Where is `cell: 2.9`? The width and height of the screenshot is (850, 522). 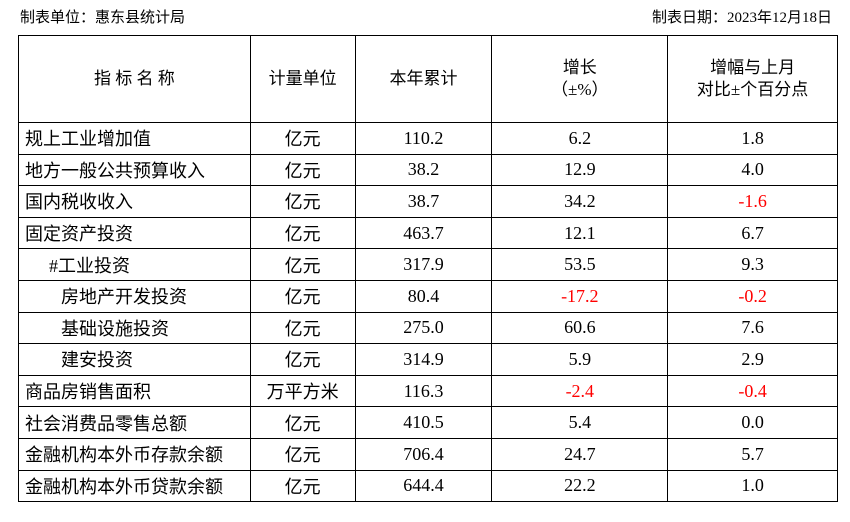
cell: 2.9 is located at coordinates (752, 359).